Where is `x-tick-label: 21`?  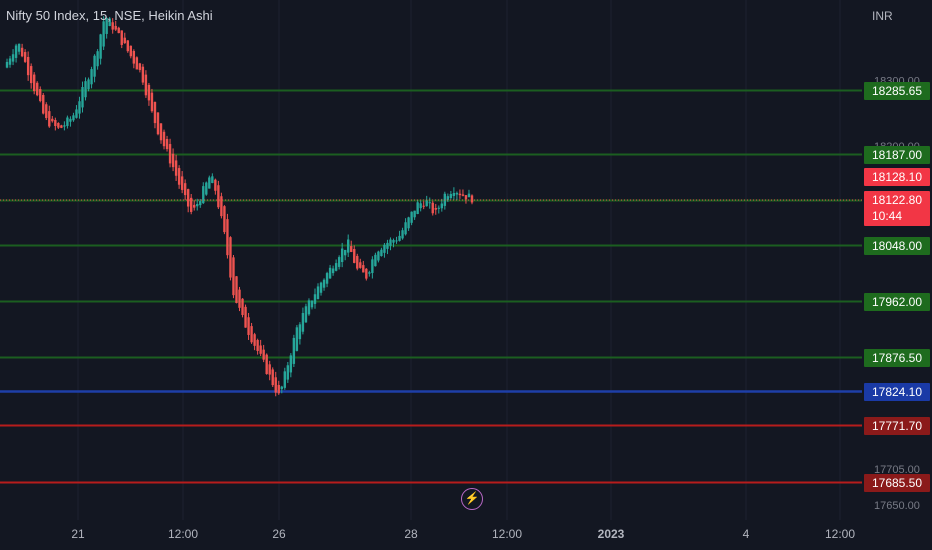 x-tick-label: 21 is located at coordinates (78, 534).